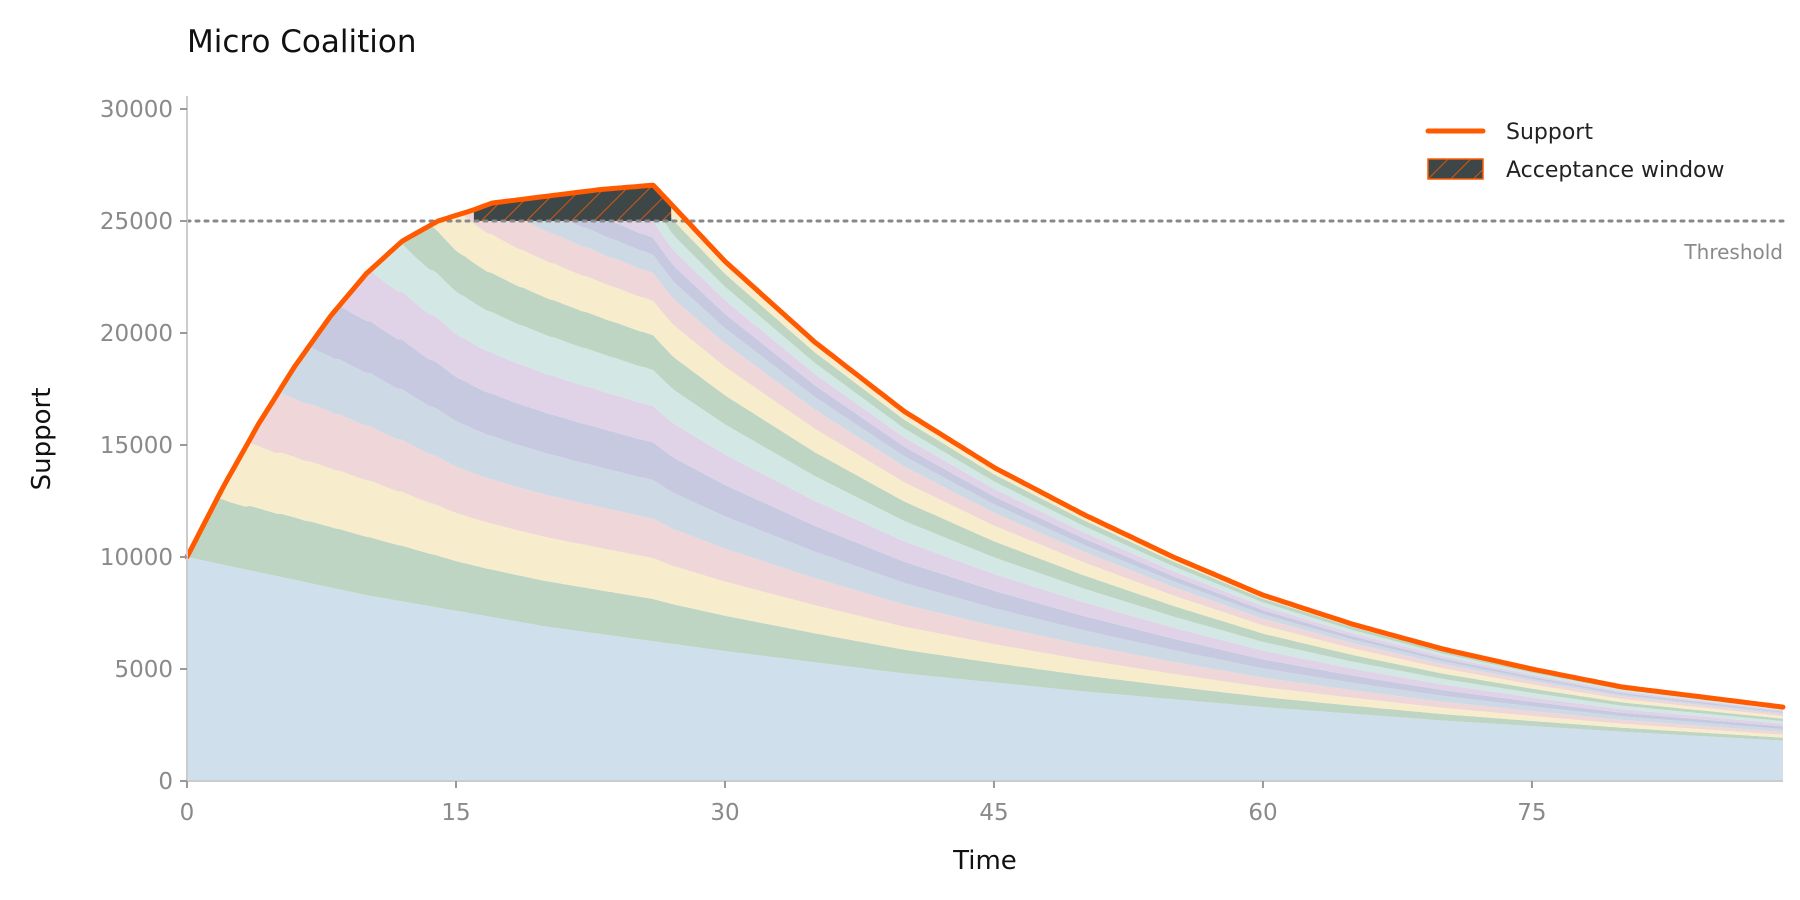 The width and height of the screenshot is (1800, 900). I want to click on chart-title: Micro Coalition, so click(302, 42).